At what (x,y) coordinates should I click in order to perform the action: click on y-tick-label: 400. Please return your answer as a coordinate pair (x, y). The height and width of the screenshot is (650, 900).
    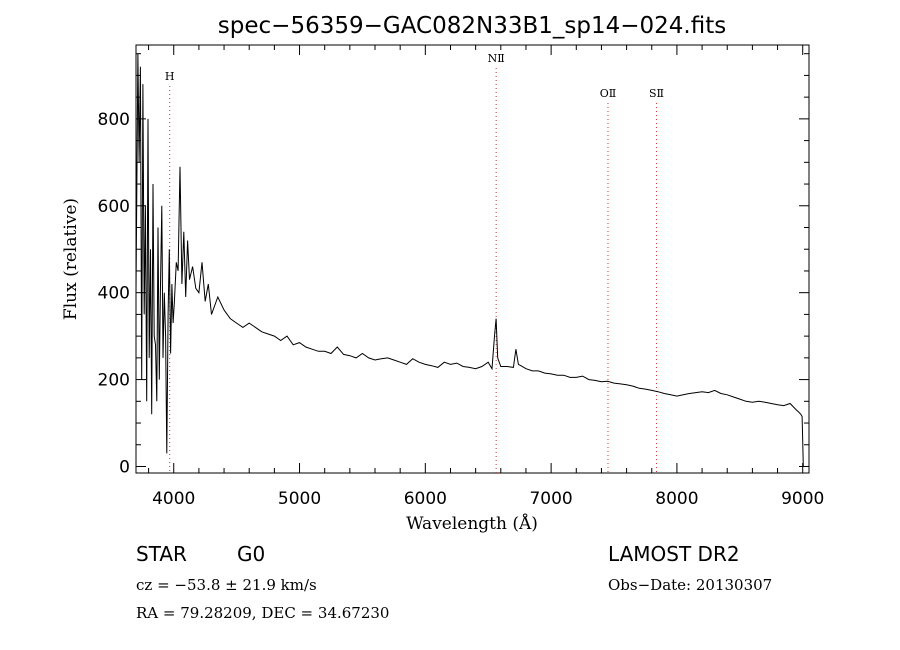
    Looking at the image, I should click on (114, 294).